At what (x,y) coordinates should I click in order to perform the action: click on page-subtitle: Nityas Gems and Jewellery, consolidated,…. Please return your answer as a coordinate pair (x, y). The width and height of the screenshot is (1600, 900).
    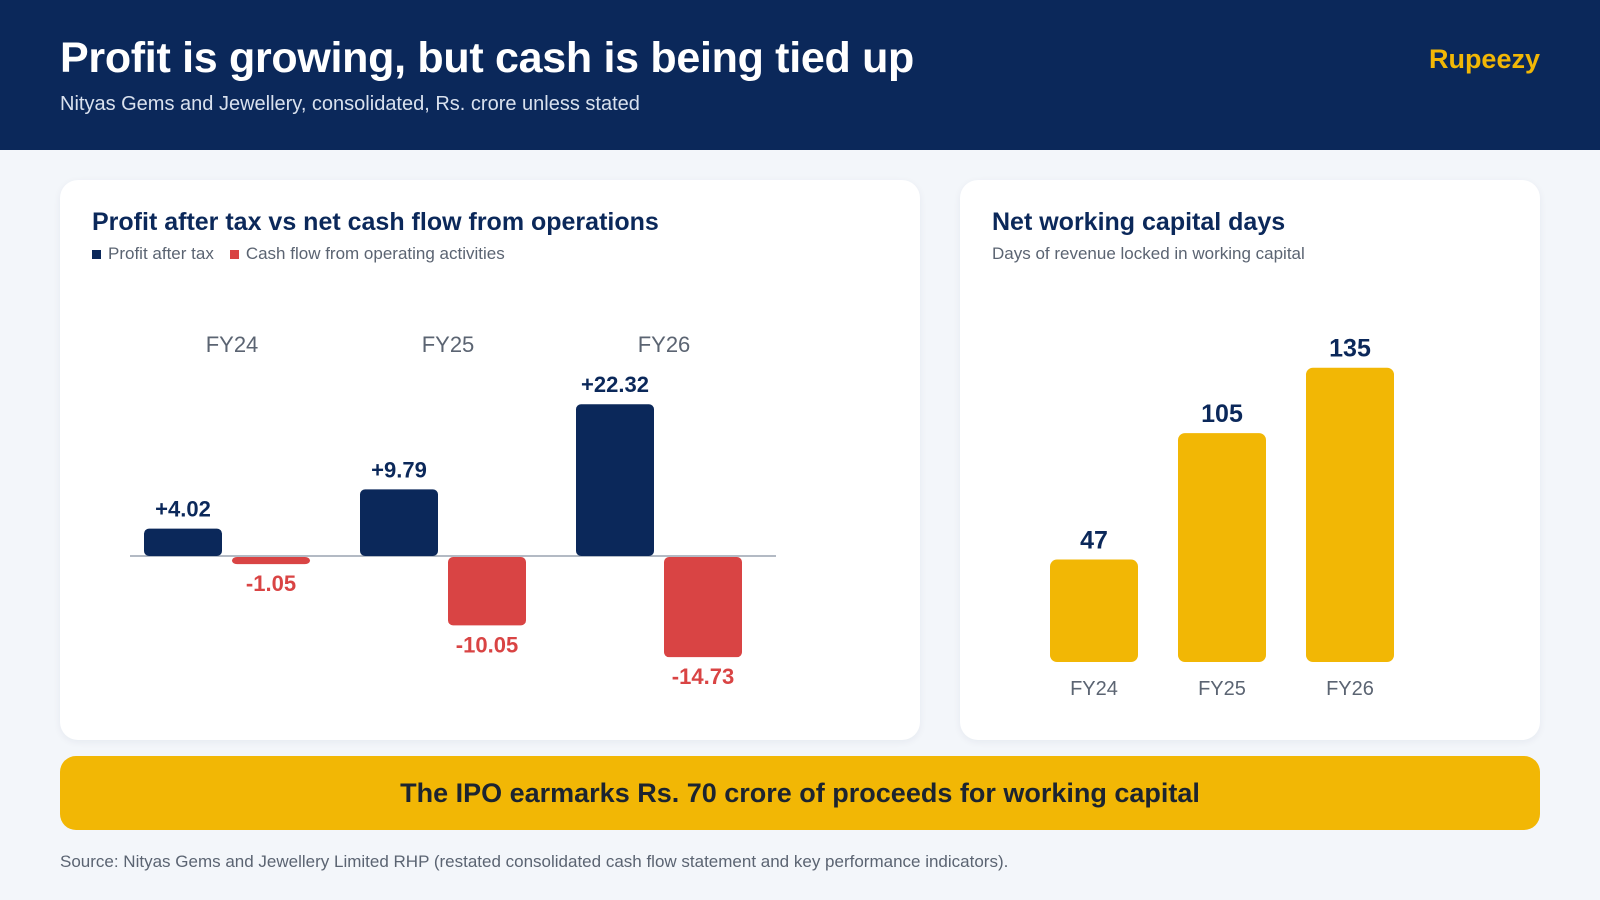
    Looking at the image, I should click on (350, 104).